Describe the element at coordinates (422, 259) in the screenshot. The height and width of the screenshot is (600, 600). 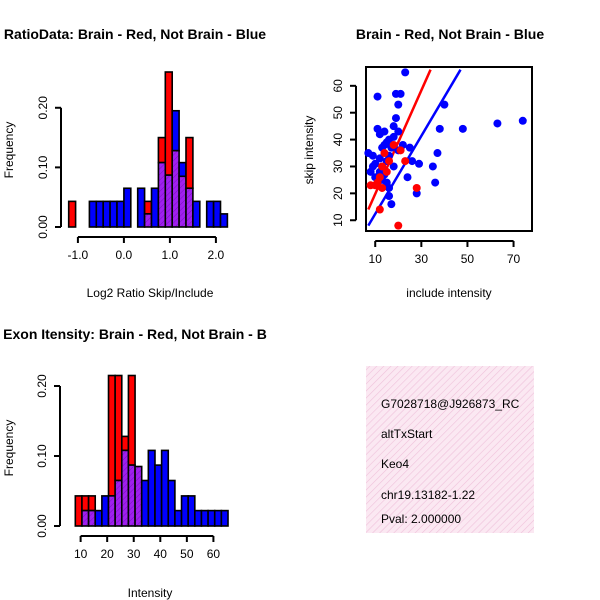
I see `scatter-x-tick-label: 30` at that location.